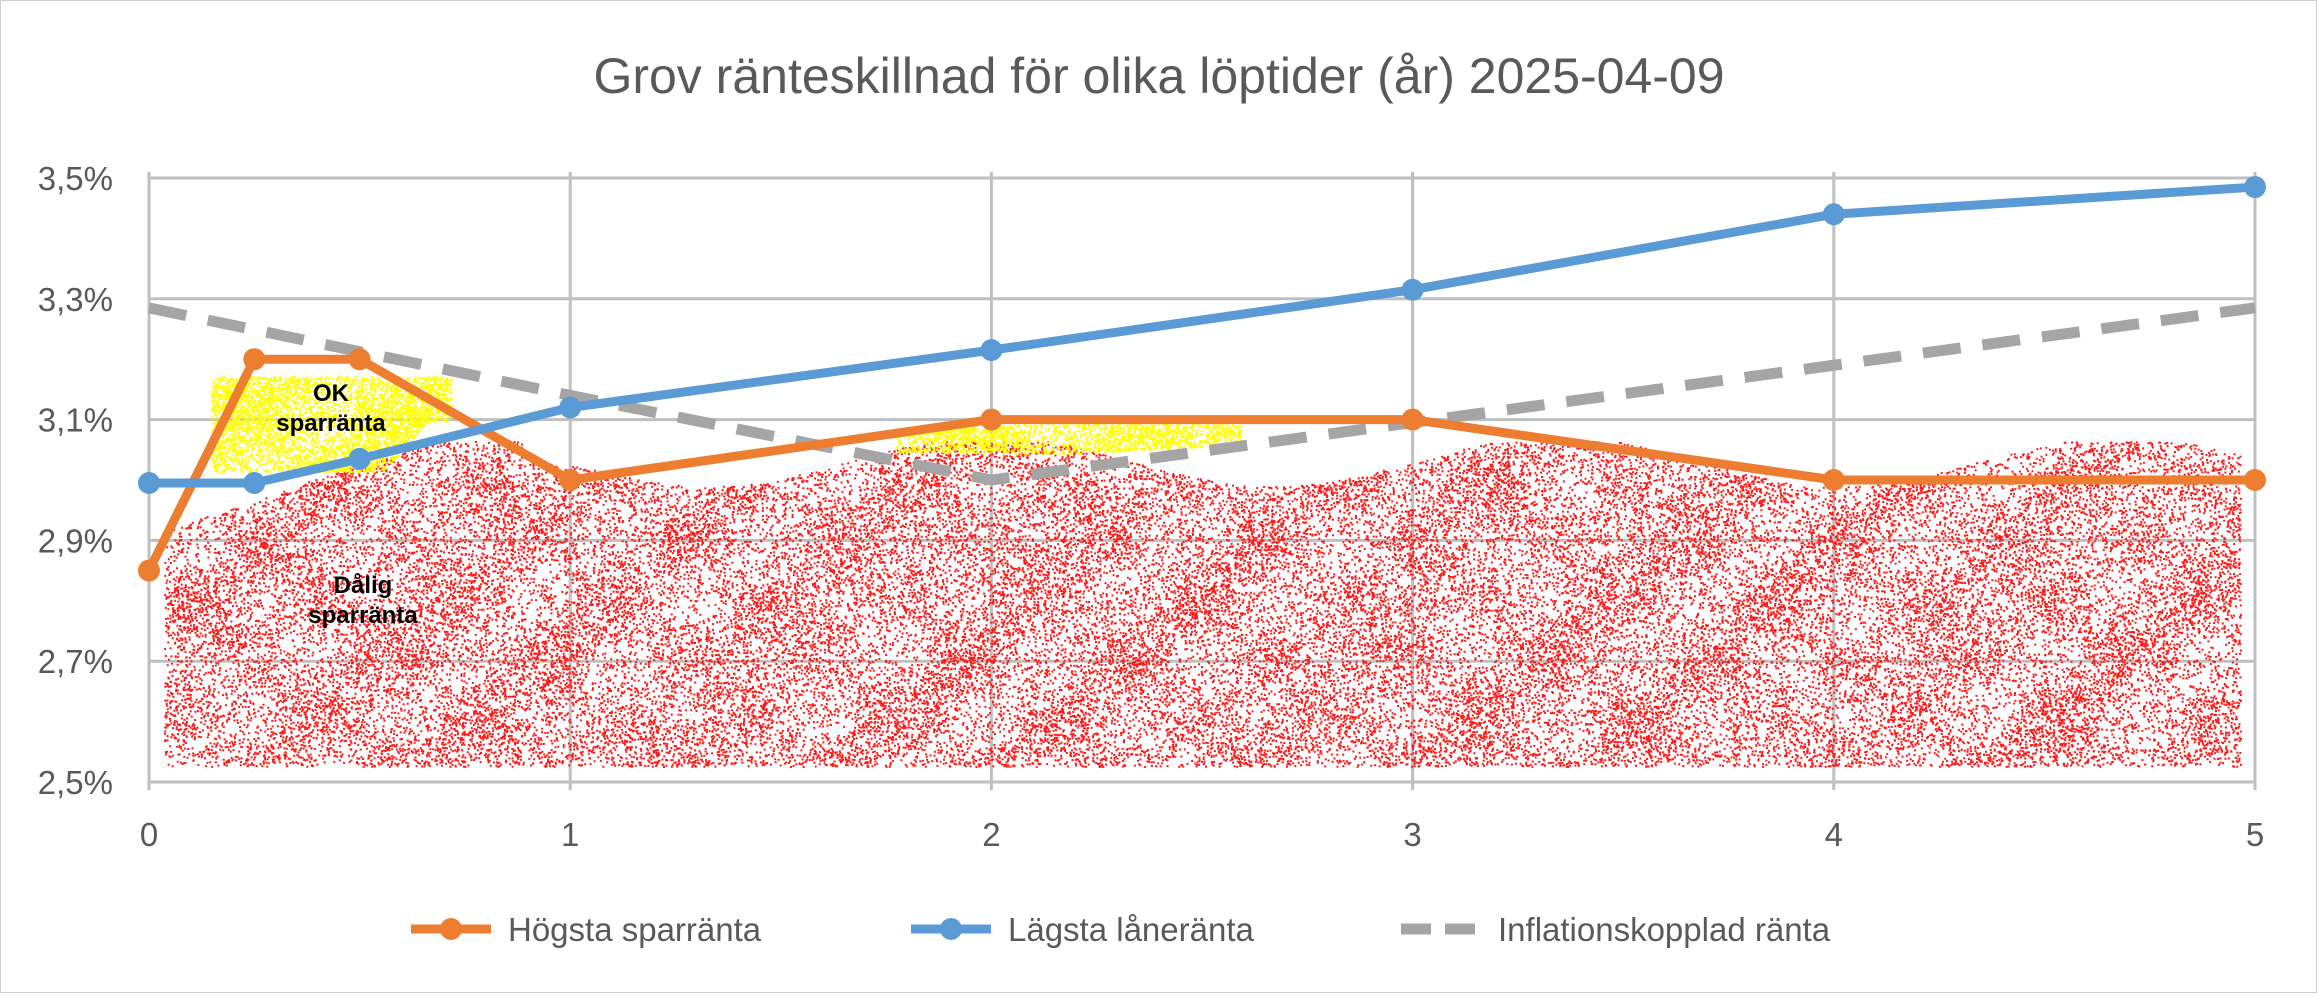  Describe the element at coordinates (363, 585) in the screenshot. I see `annotation-label: Dålig` at that location.